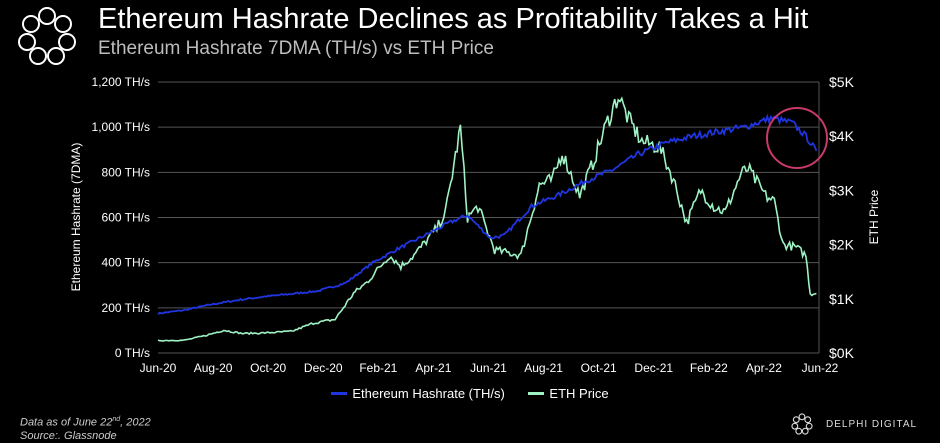  I want to click on brand: DELPHI DIGITAL, so click(852, 424).